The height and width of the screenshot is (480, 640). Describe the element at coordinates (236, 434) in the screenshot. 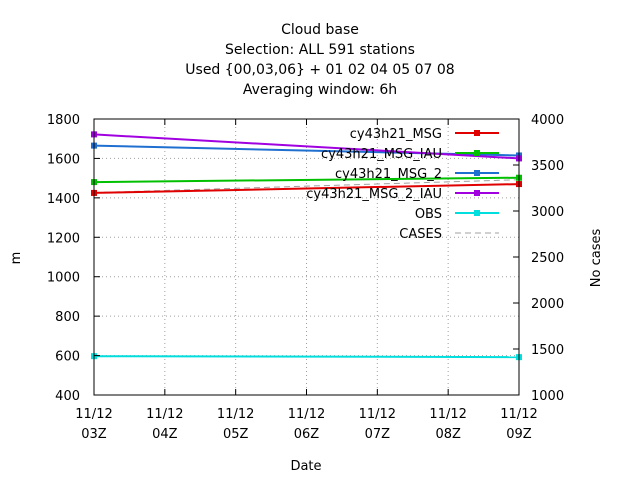

I see `x-tick-label: 05Z` at that location.